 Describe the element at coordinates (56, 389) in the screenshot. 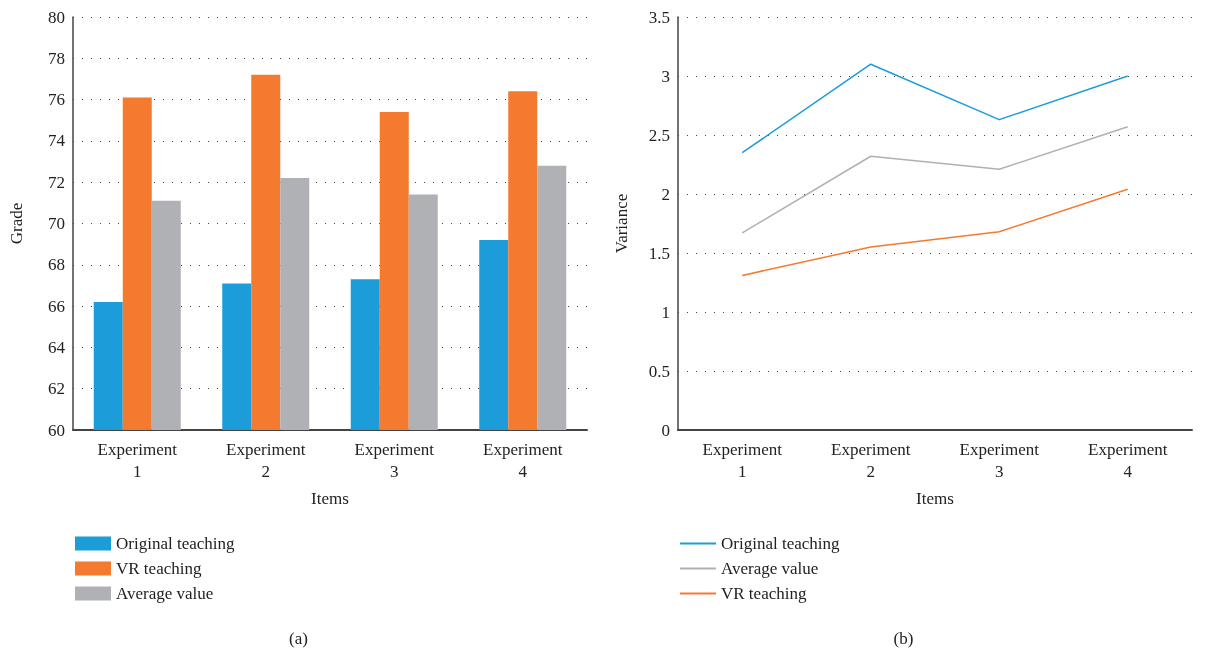

I see `y-tick-label: 62` at that location.